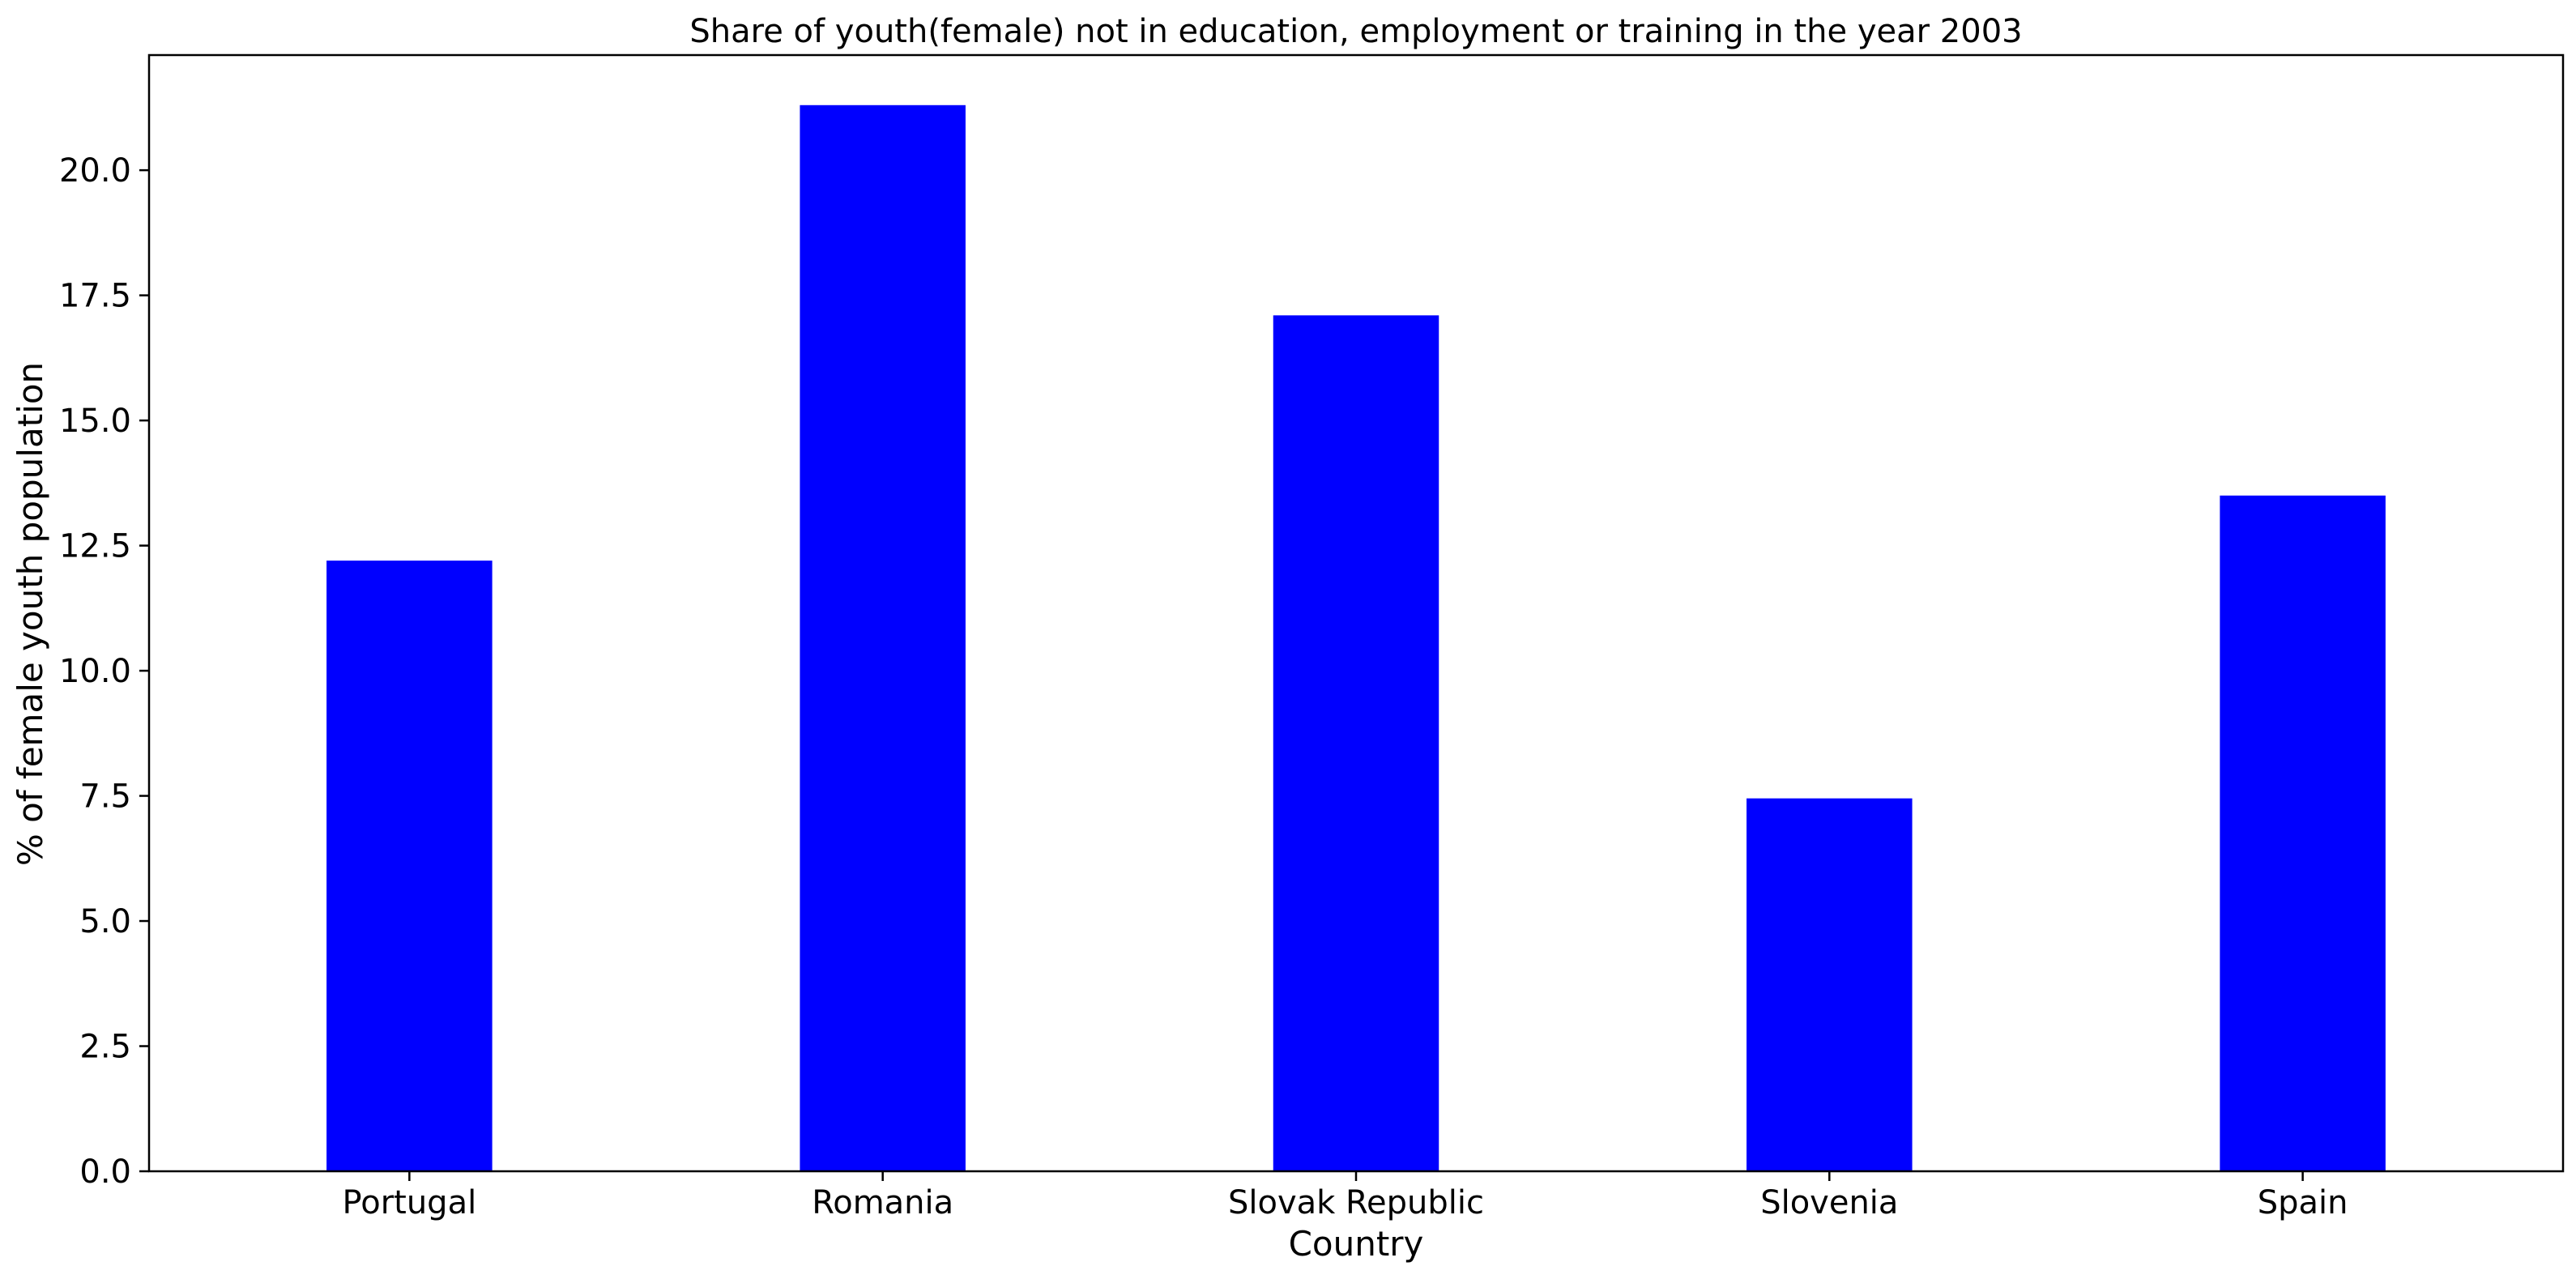 This screenshot has width=2576, height=1279. I want to click on y-tick-label: 10.0, so click(95, 671).